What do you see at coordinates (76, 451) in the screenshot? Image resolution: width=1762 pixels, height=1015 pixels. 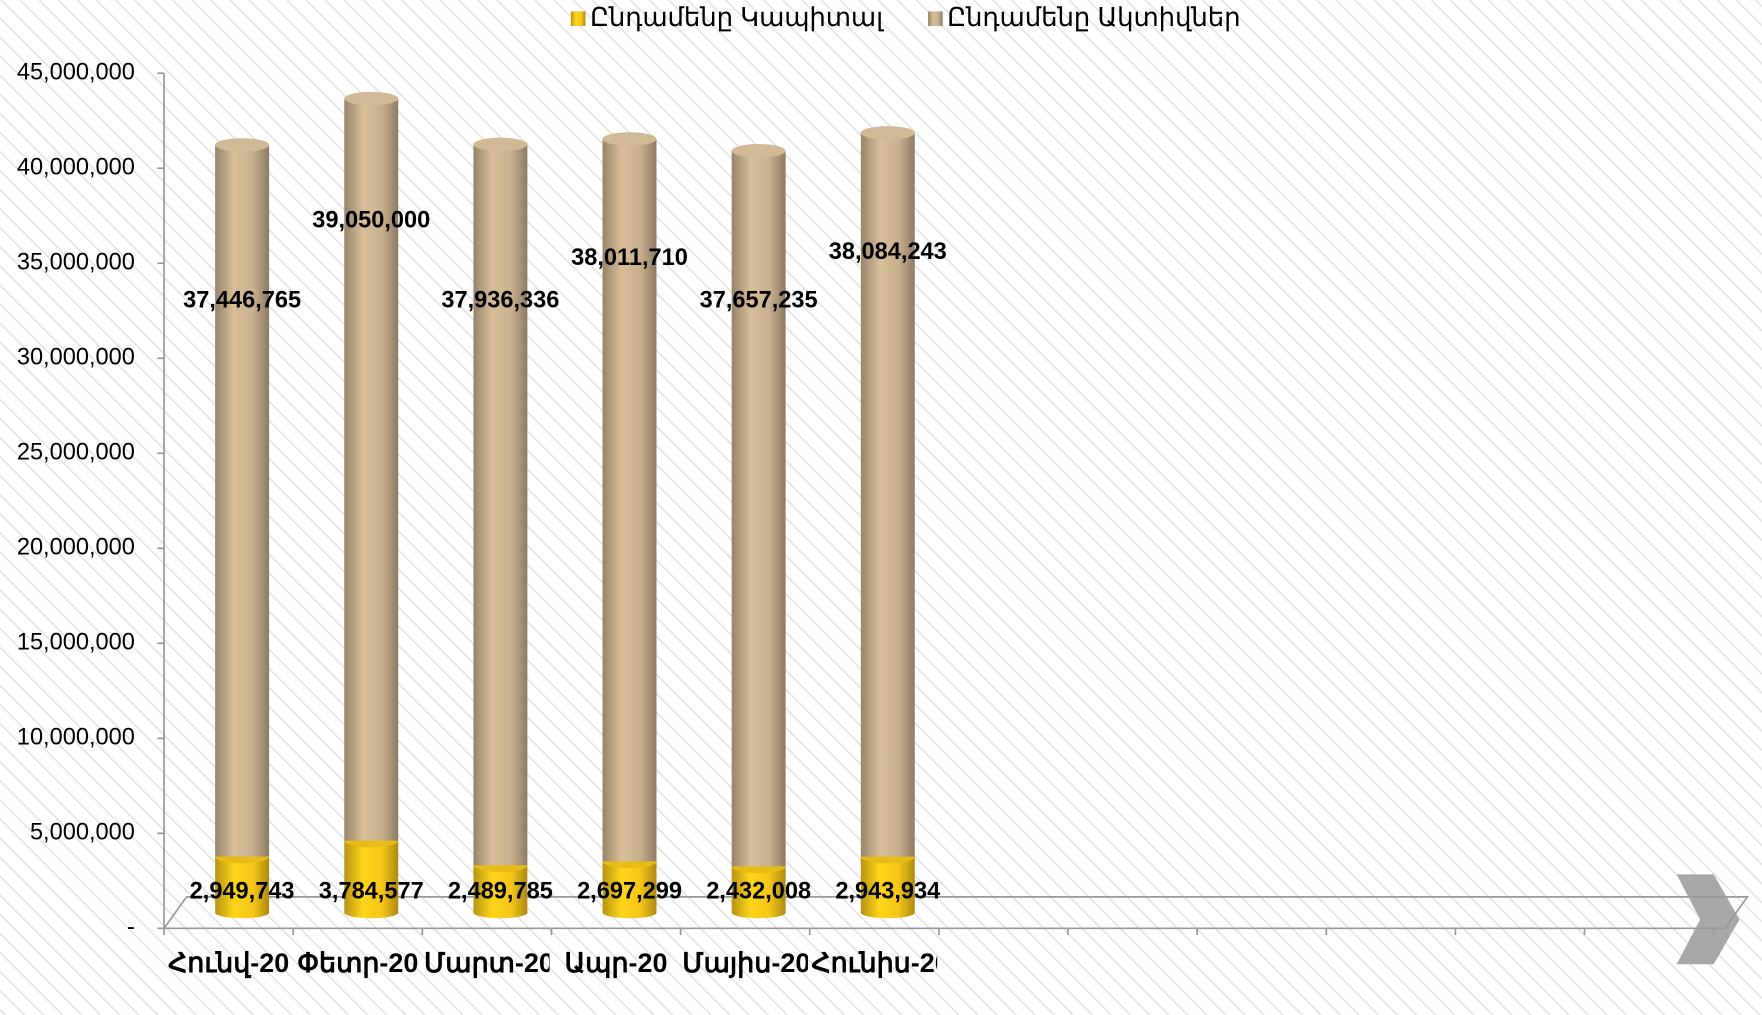 I see `y-tick-label: 25,000,000` at bounding box center [76, 451].